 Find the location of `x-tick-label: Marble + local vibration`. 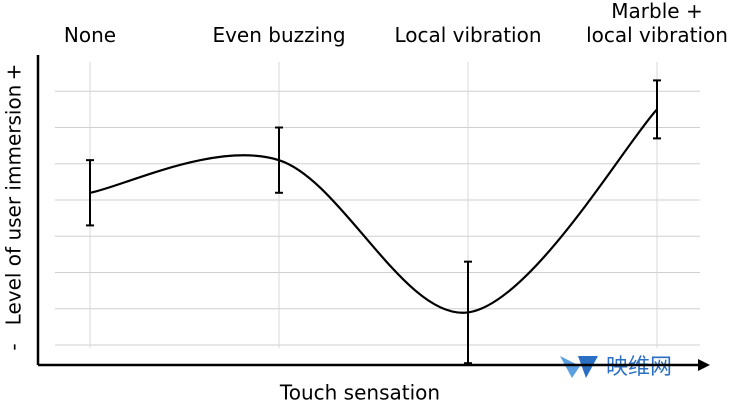

x-tick-label: Marble + local vibration is located at coordinates (657, 23).